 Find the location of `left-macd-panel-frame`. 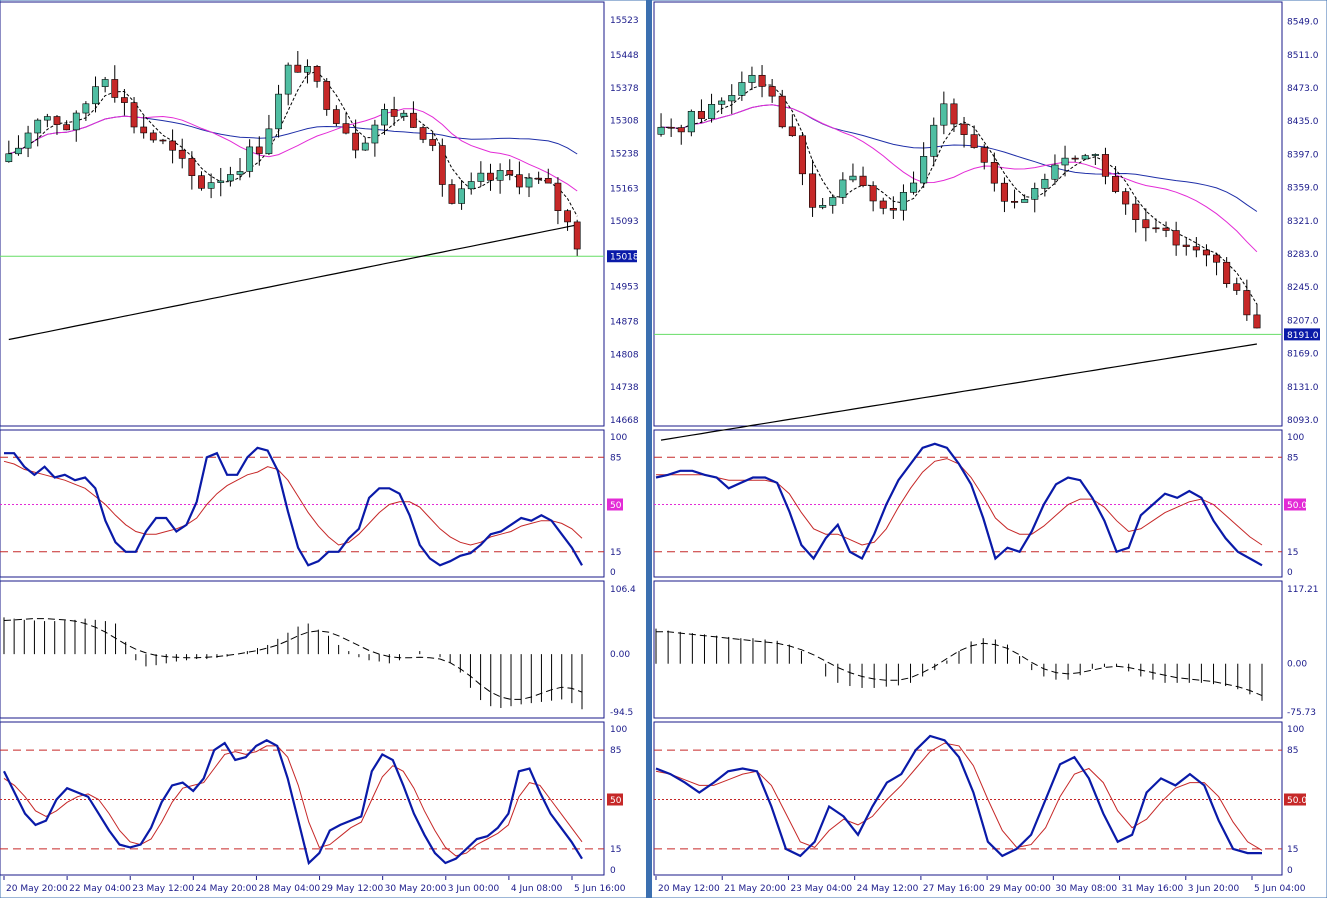

left-macd-panel-frame is located at coordinates (302, 649).